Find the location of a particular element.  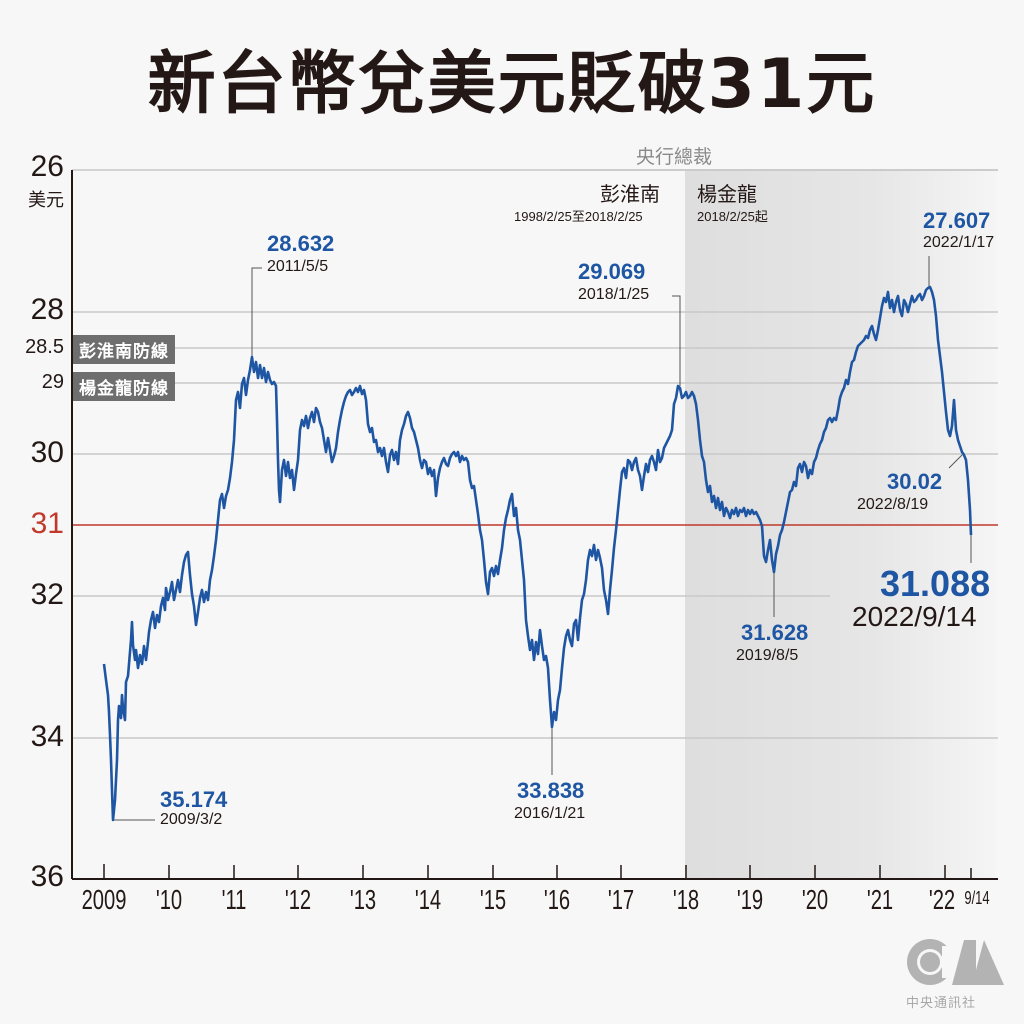

governor-name-yang: 楊金龍 is located at coordinates (727, 194).